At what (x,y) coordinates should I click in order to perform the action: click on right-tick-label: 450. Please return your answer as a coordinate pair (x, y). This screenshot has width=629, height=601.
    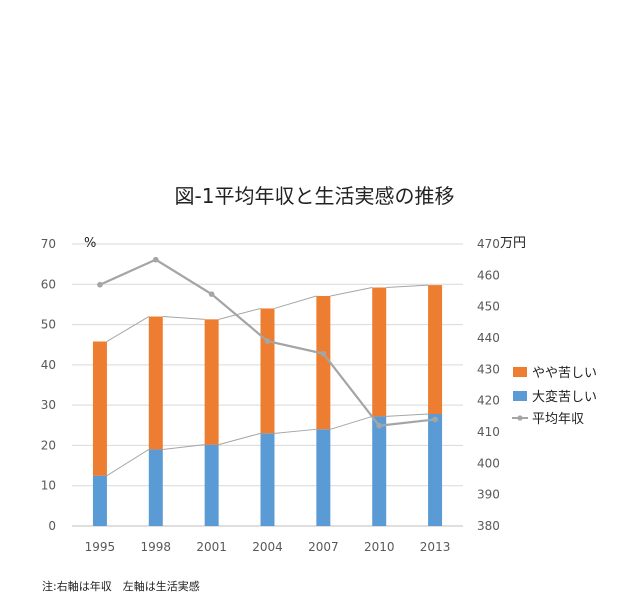
    Looking at the image, I should click on (488, 307).